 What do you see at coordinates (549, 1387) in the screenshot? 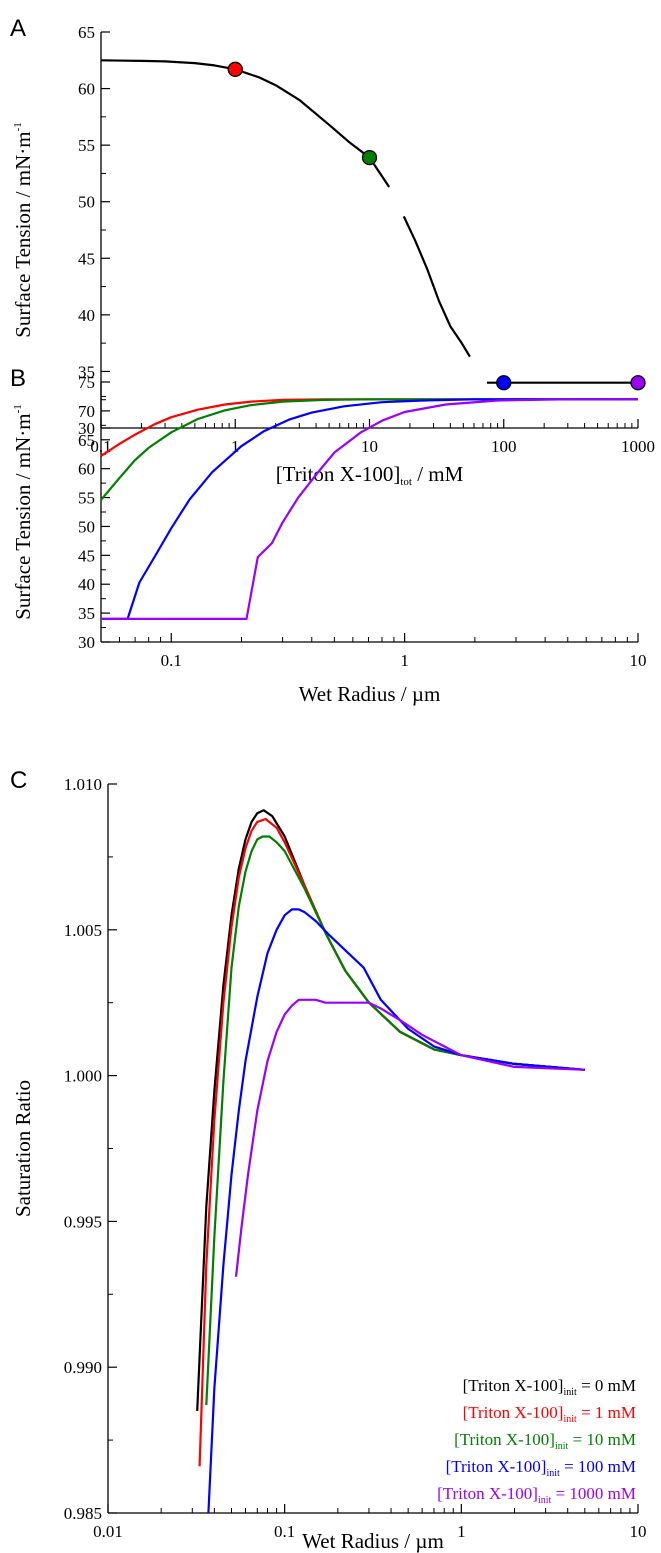
I see `legend-entry: [Triton X-100]init = 0 mM` at bounding box center [549, 1387].